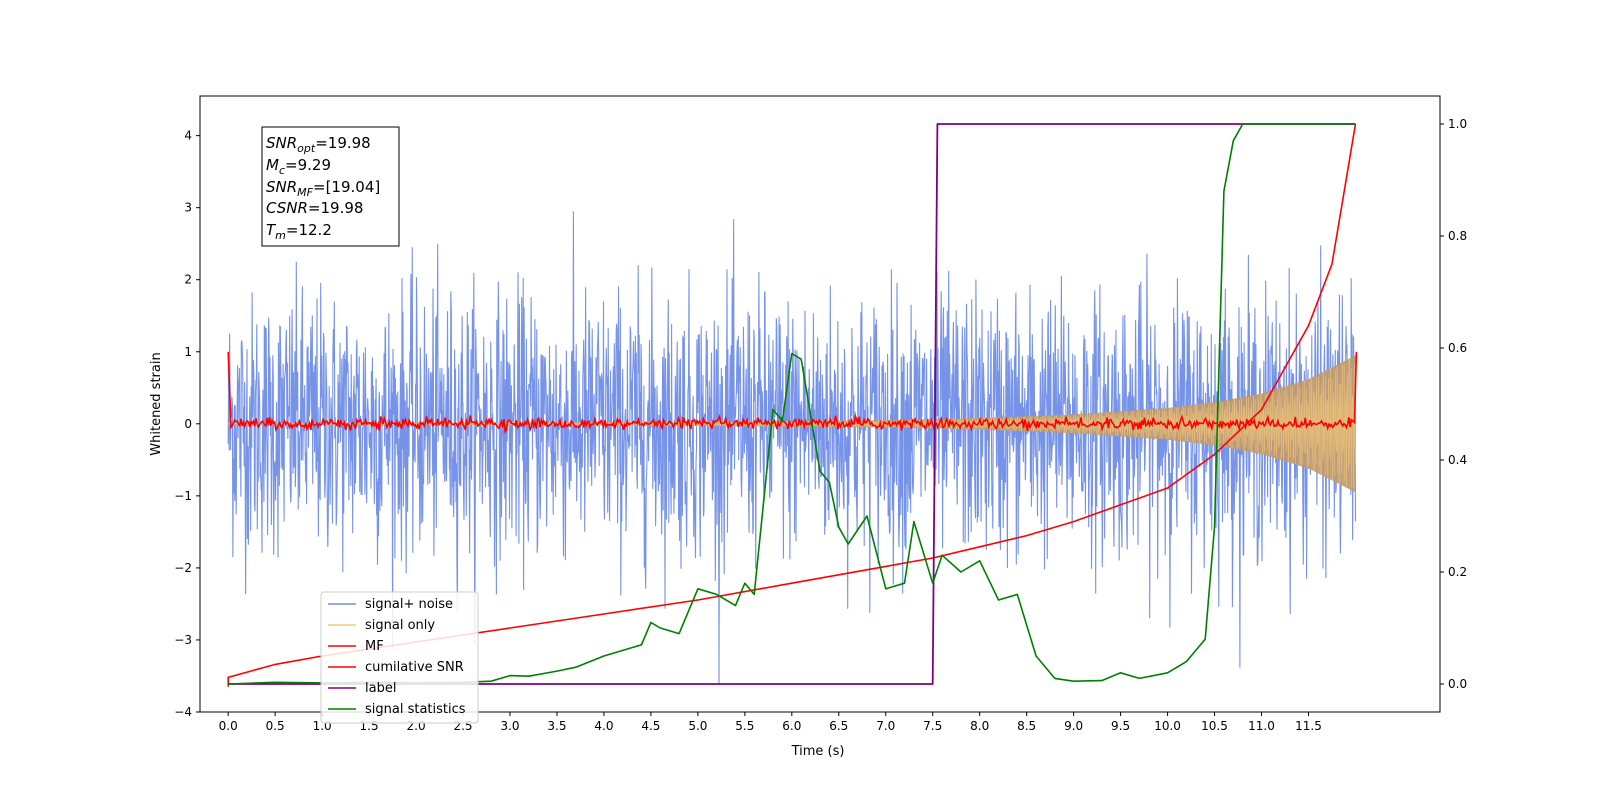  I want to click on legend-label-mf: MF, so click(374, 646).